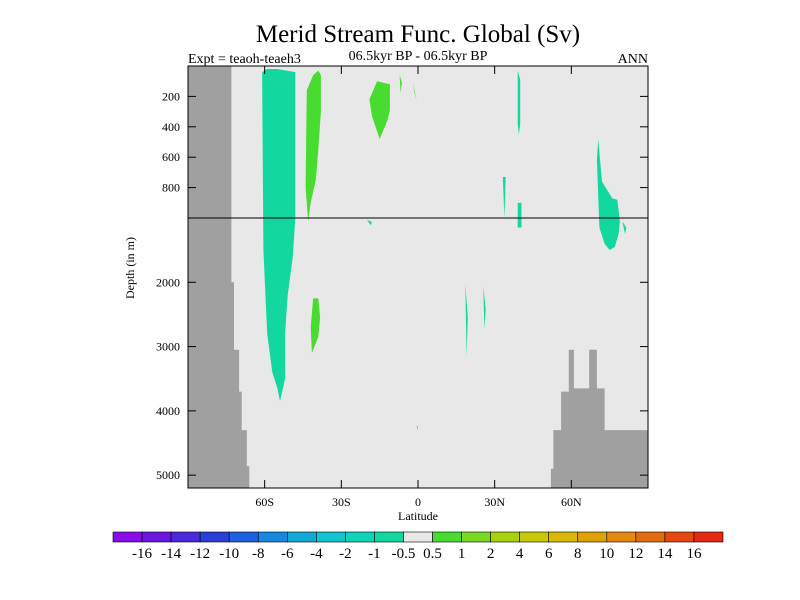 This screenshot has height=600, width=800. What do you see at coordinates (171, 127) in the screenshot?
I see `y-tick-label: 400` at bounding box center [171, 127].